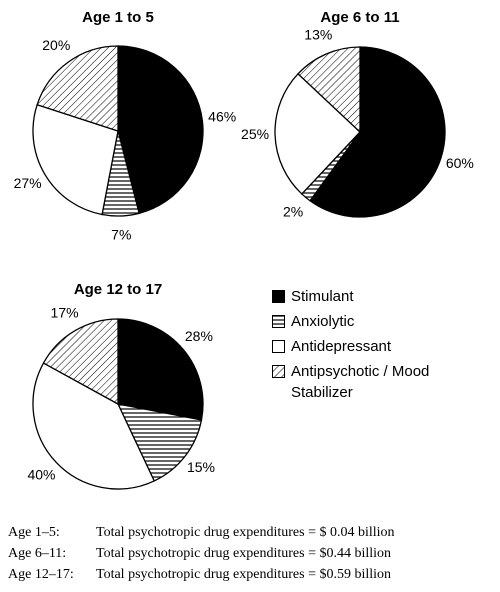 The image size is (500, 592). I want to click on legend-item: Antipsychotic / Mood Stabilizer, so click(352, 382).